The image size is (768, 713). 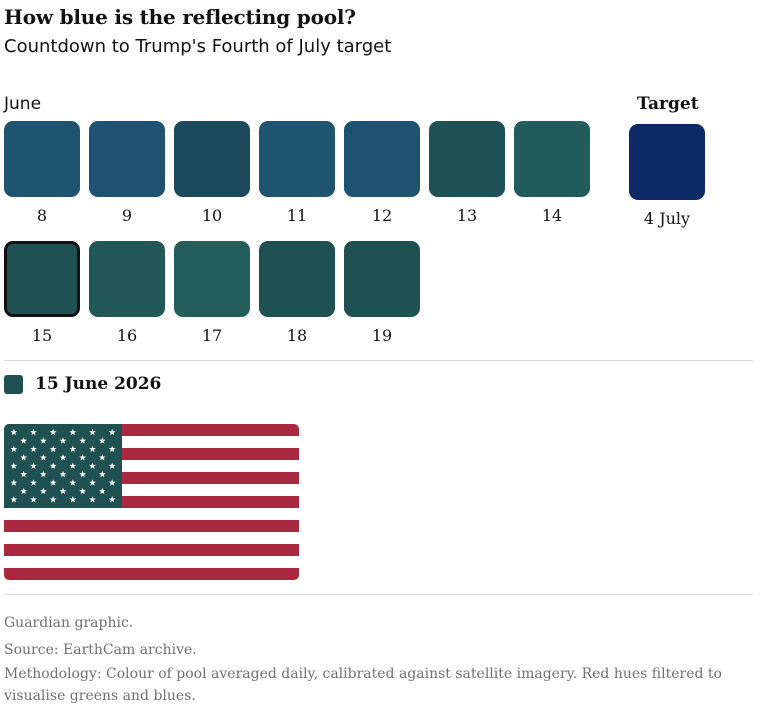 What do you see at coordinates (42, 335) in the screenshot?
I see `day-label-15: 15` at bounding box center [42, 335].